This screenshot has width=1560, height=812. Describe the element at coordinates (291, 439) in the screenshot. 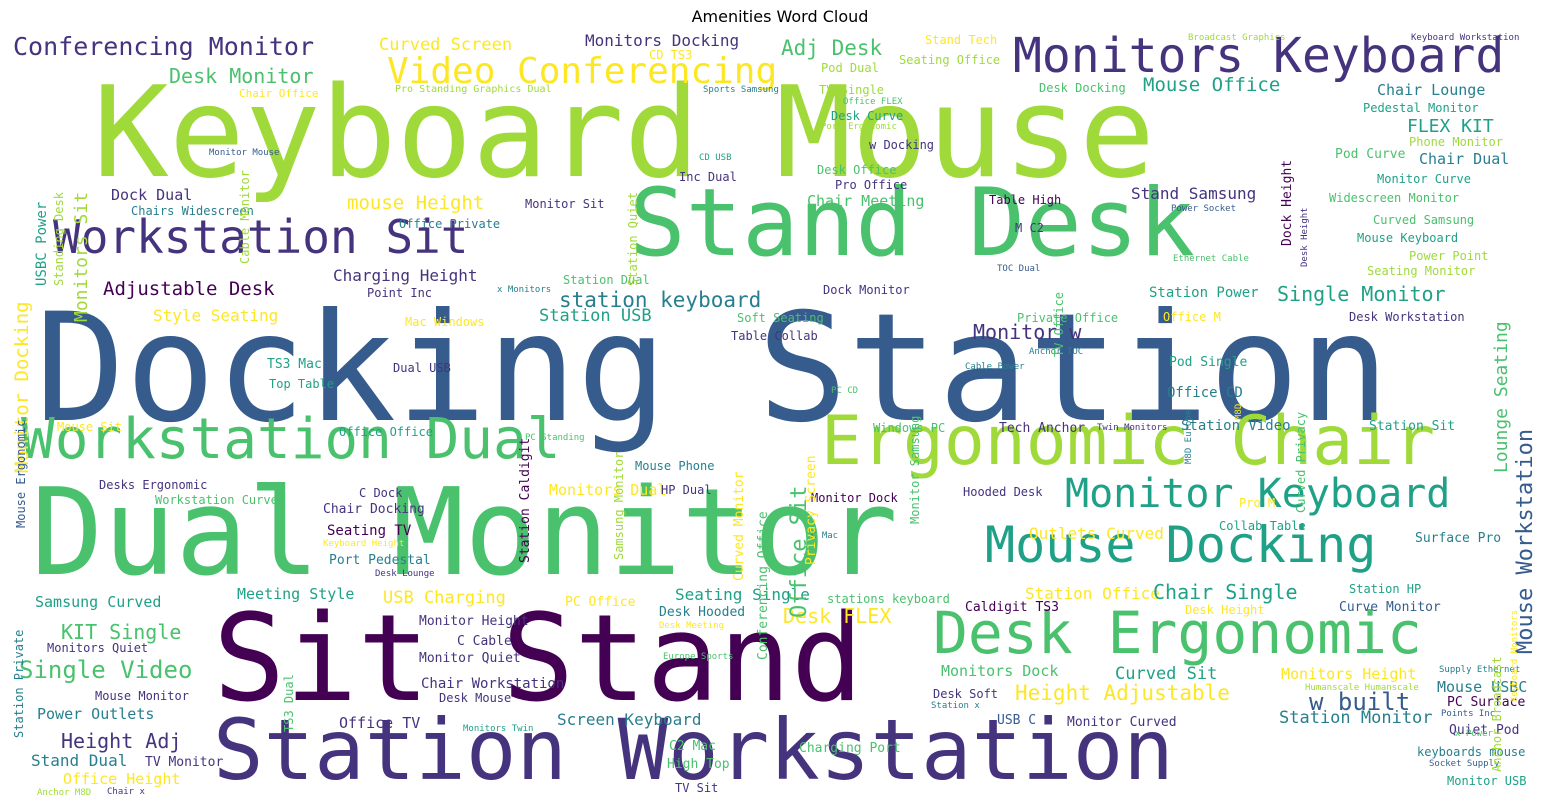

I see `cloud-word-workstation-dual: Workstation Dual` at that location.